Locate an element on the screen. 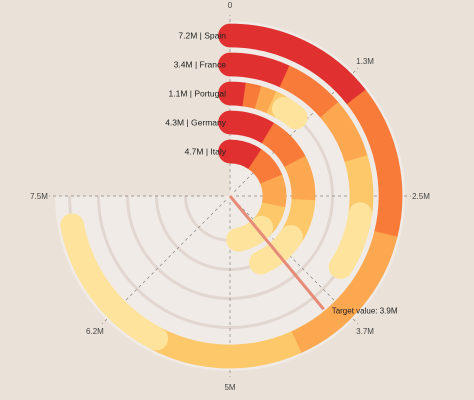 The height and width of the screenshot is (400, 474). tick-label: 2.5M is located at coordinates (421, 196).